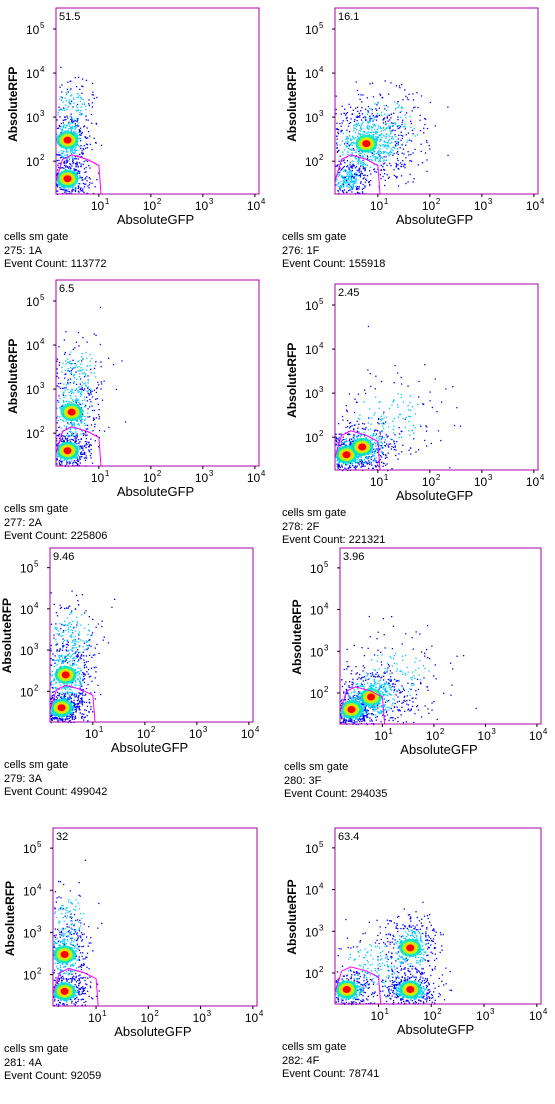 This screenshot has width=555, height=1104. I want to click on gate-percent: 16.1, so click(348, 17).